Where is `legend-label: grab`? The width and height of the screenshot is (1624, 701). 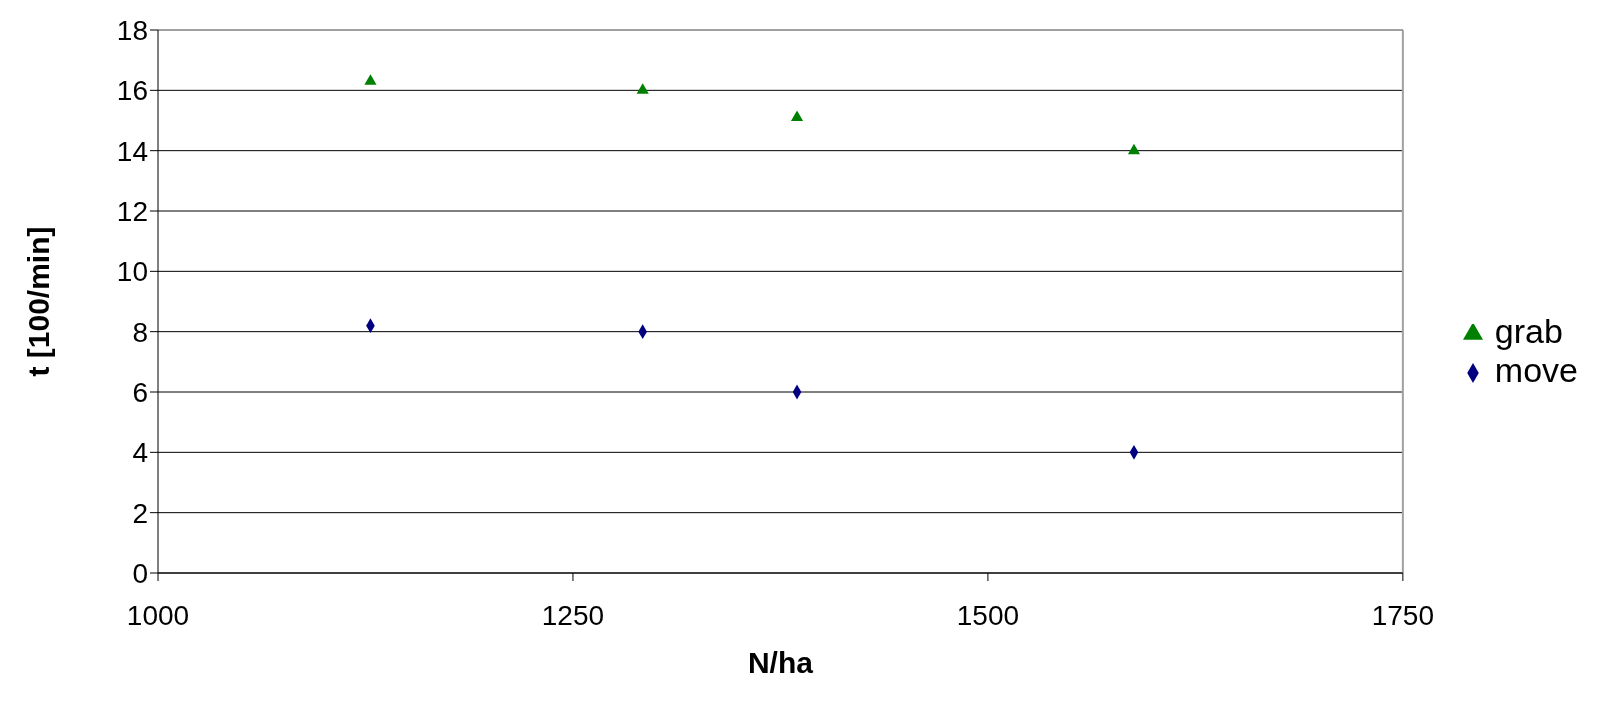 legend-label: grab is located at coordinates (1528, 330).